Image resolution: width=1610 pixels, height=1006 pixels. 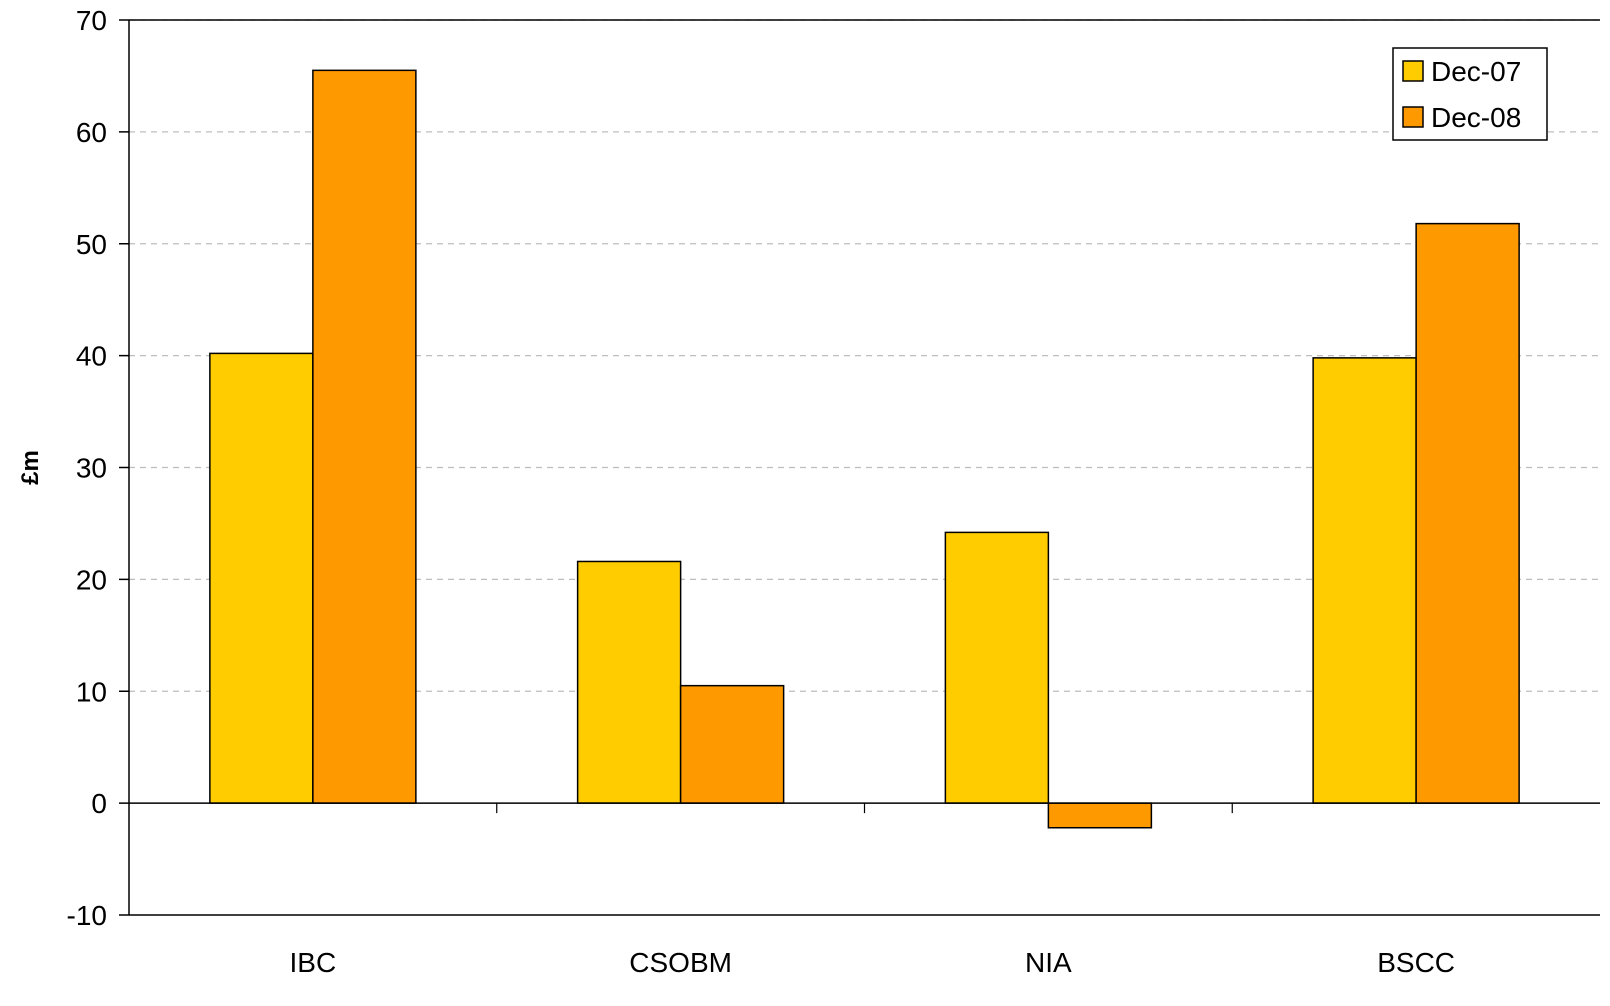 I want to click on x-category-label: BSCC, so click(x=1416, y=962).